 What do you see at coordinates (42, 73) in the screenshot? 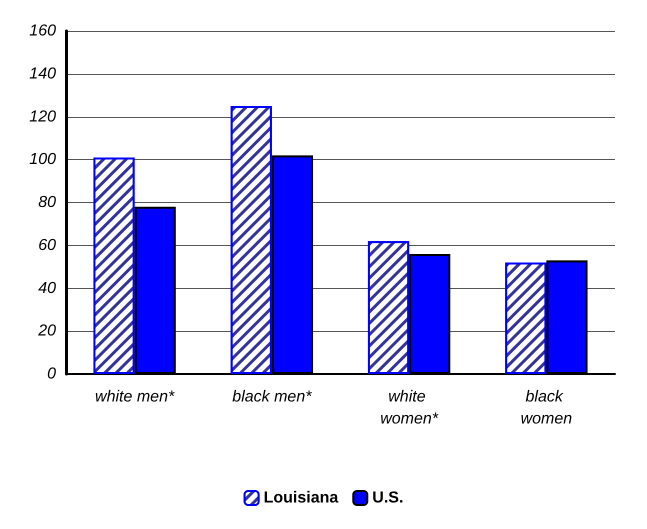
I see `y-tick-label: 140` at bounding box center [42, 73].